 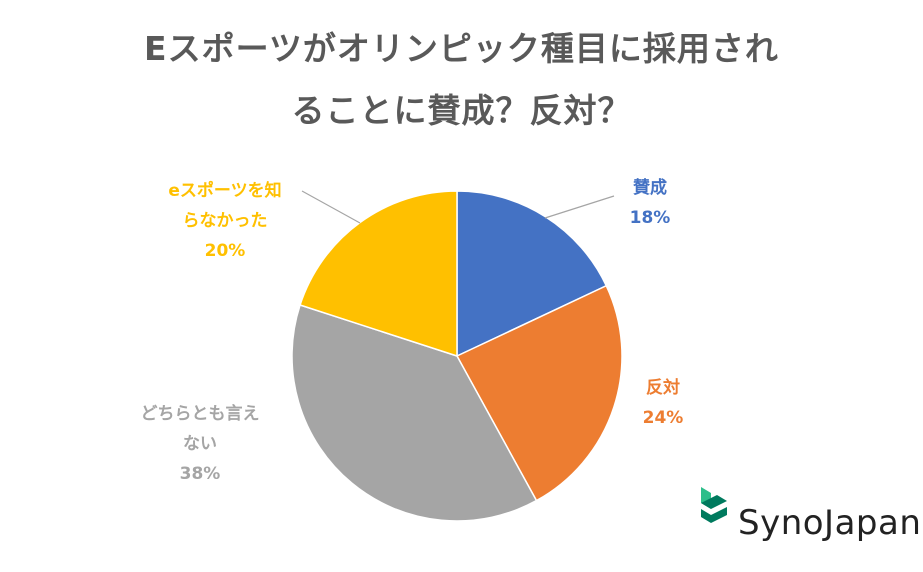 I want to click on brand-name: SynoJapan, so click(x=830, y=523).